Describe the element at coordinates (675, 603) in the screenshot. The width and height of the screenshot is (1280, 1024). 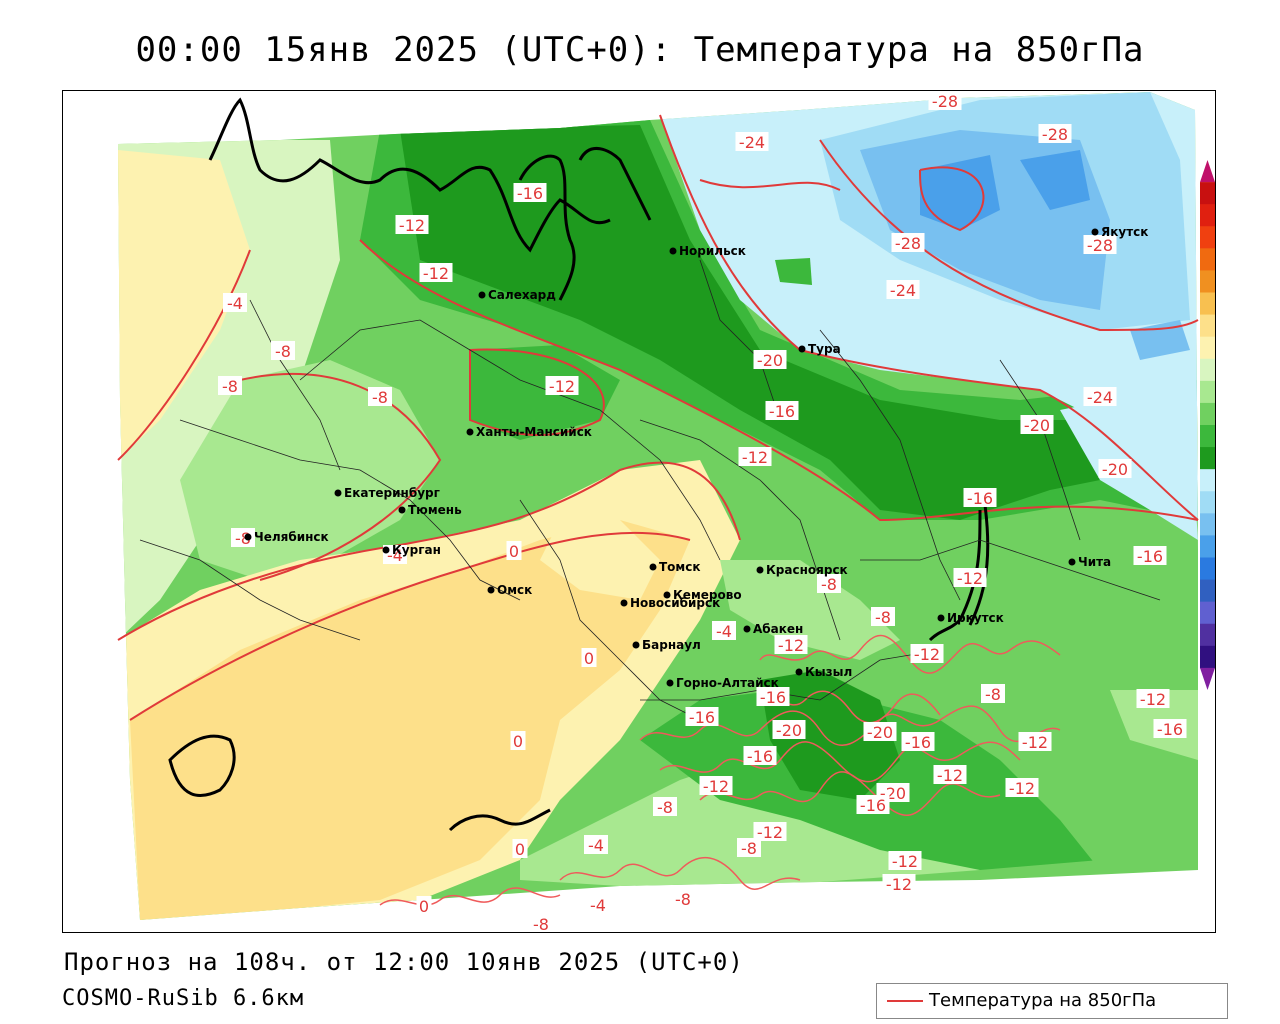
I see `city-label: Новосибирск` at that location.